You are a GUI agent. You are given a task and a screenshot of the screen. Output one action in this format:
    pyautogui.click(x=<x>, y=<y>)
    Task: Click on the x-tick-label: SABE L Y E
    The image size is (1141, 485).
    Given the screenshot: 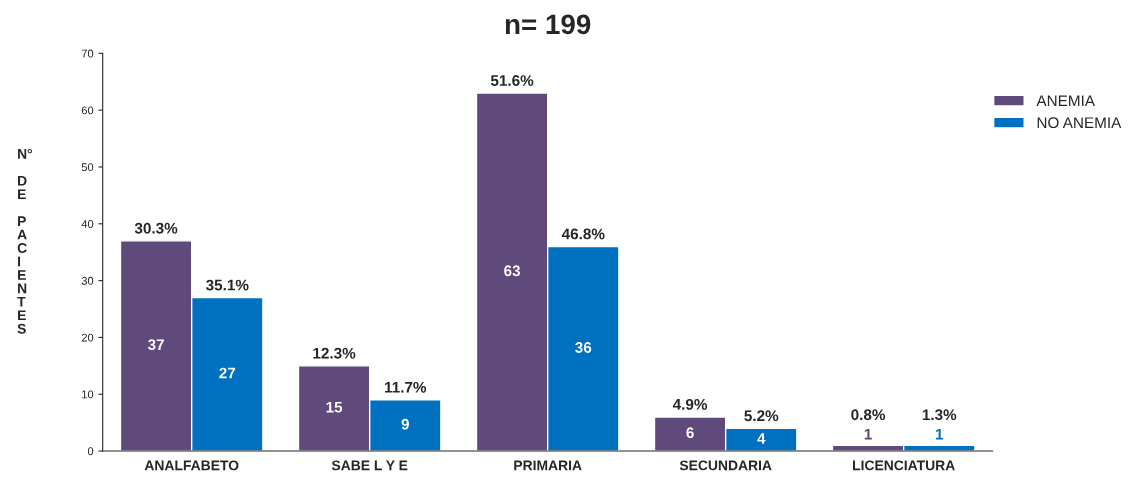 What is the action you would take?
    pyautogui.click(x=369, y=465)
    